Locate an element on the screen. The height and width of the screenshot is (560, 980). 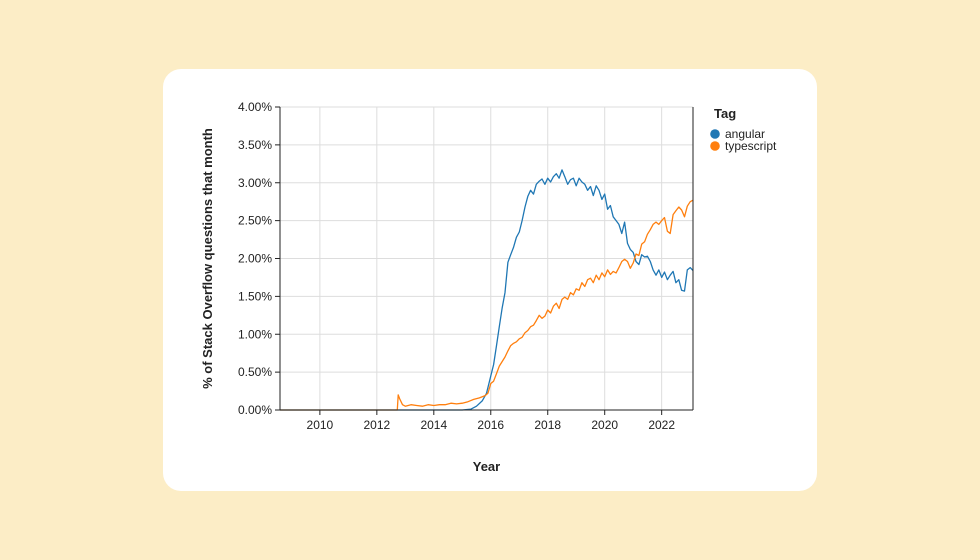
y-tick-label: 2.50% is located at coordinates (255, 221).